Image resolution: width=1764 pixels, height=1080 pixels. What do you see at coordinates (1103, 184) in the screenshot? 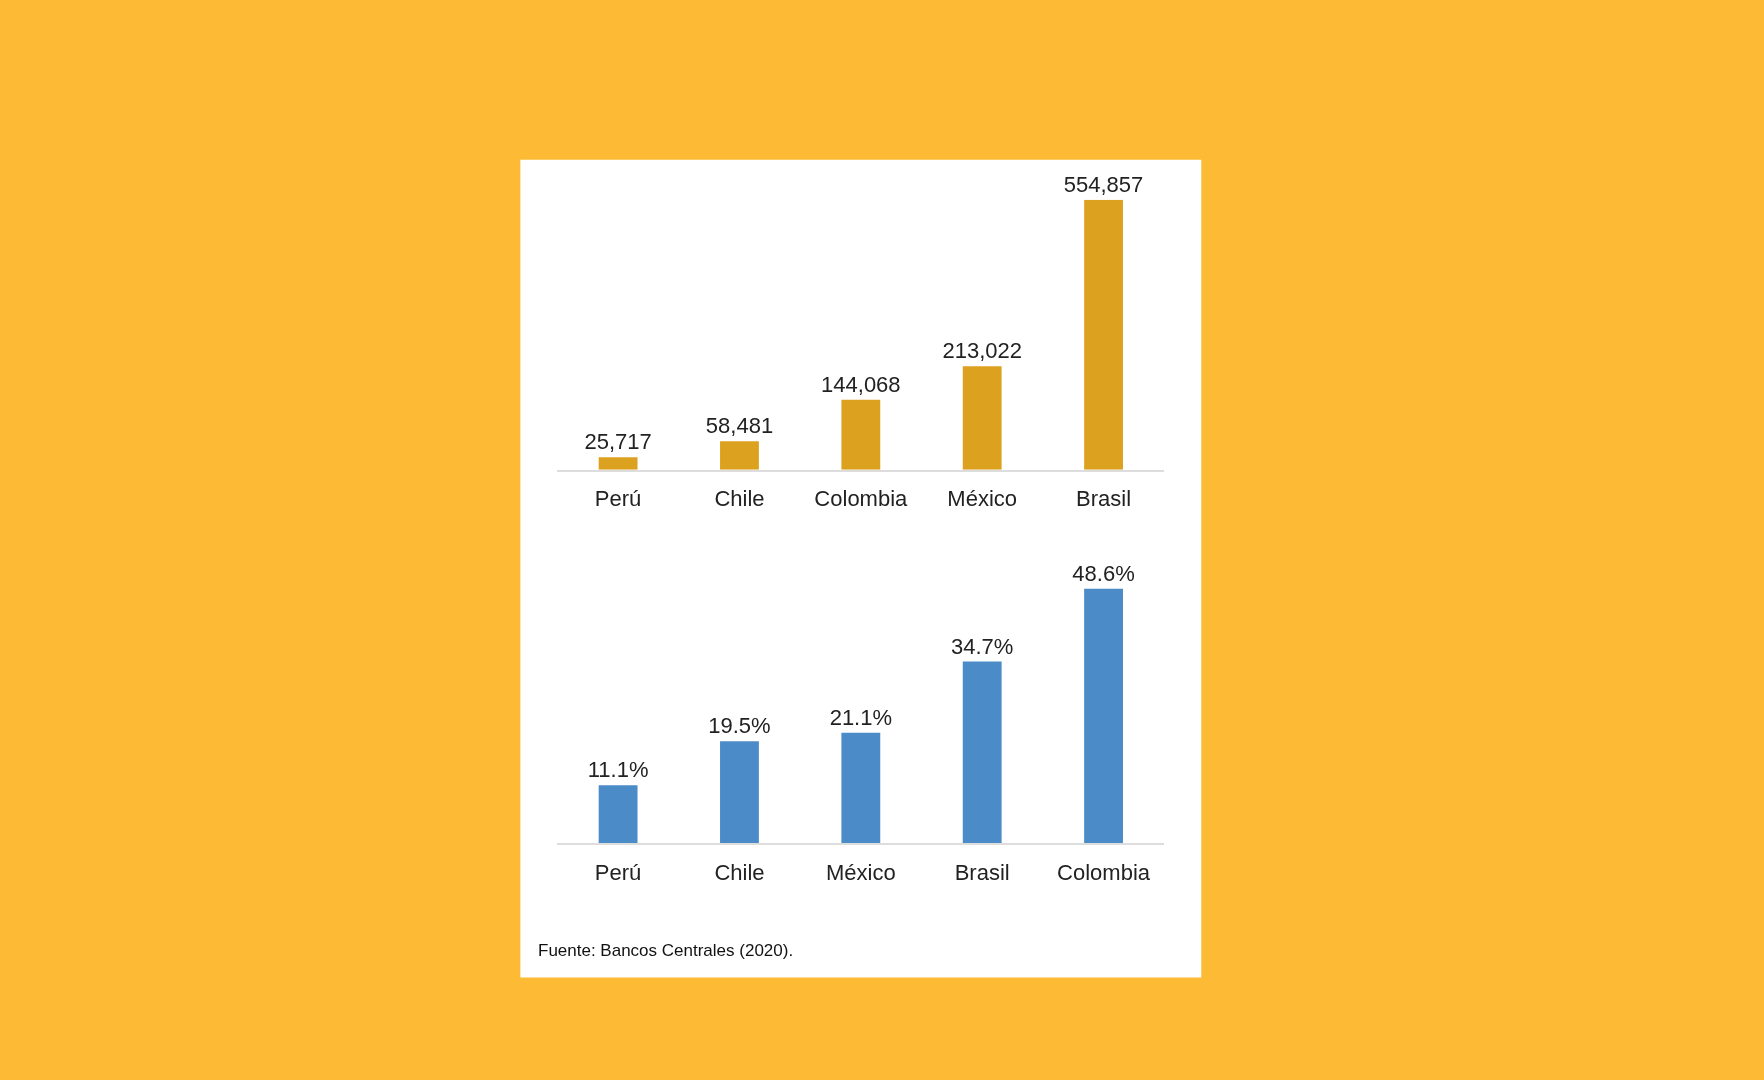
I see `data-label: 554,857` at bounding box center [1103, 184].